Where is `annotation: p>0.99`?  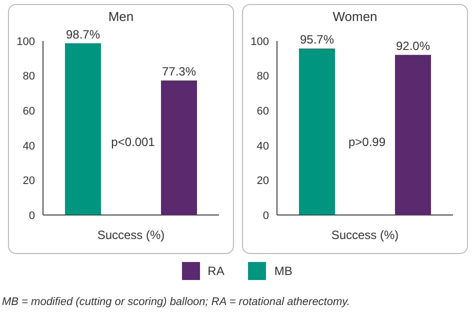 annotation: p>0.99 is located at coordinates (367, 142).